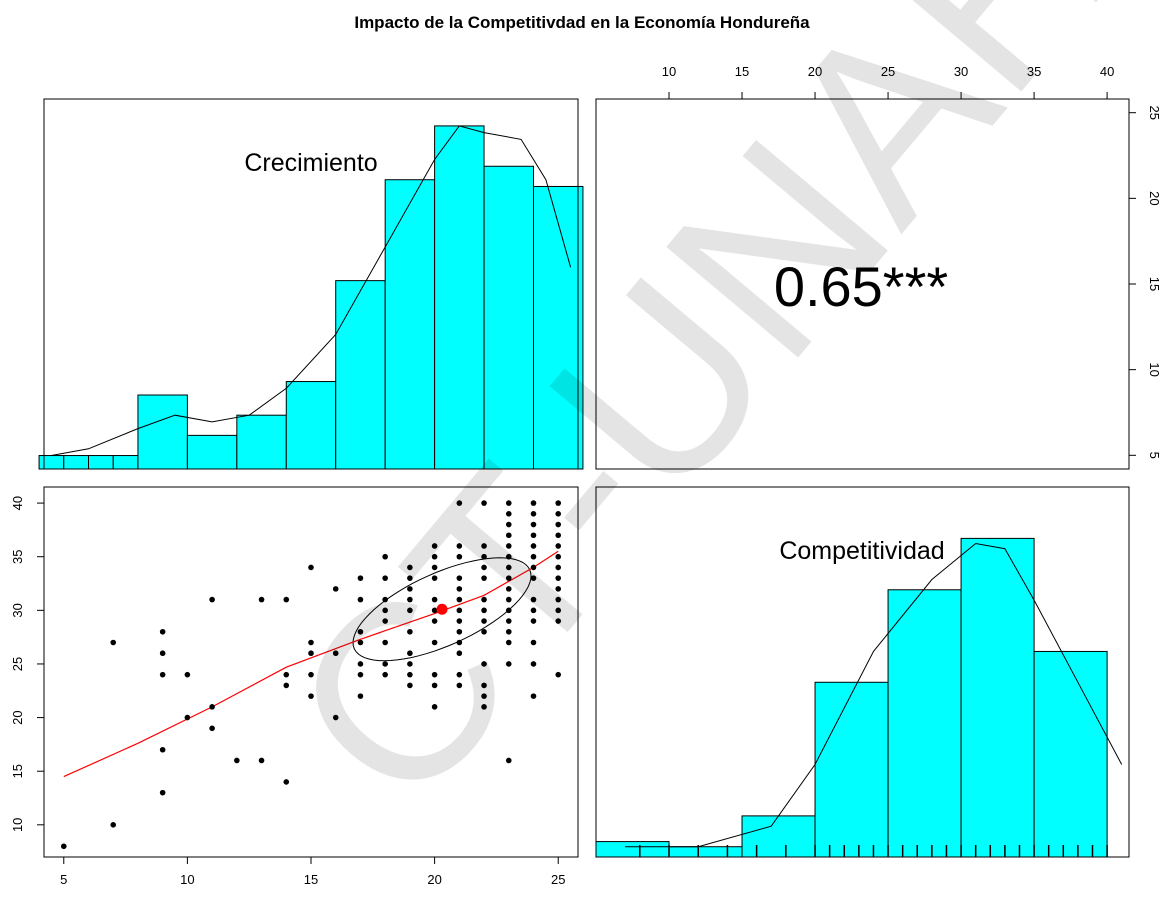 The width and height of the screenshot is (1163, 897). Describe the element at coordinates (558, 879) in the screenshot. I see `bottom-axis-tick-label: 25` at that location.